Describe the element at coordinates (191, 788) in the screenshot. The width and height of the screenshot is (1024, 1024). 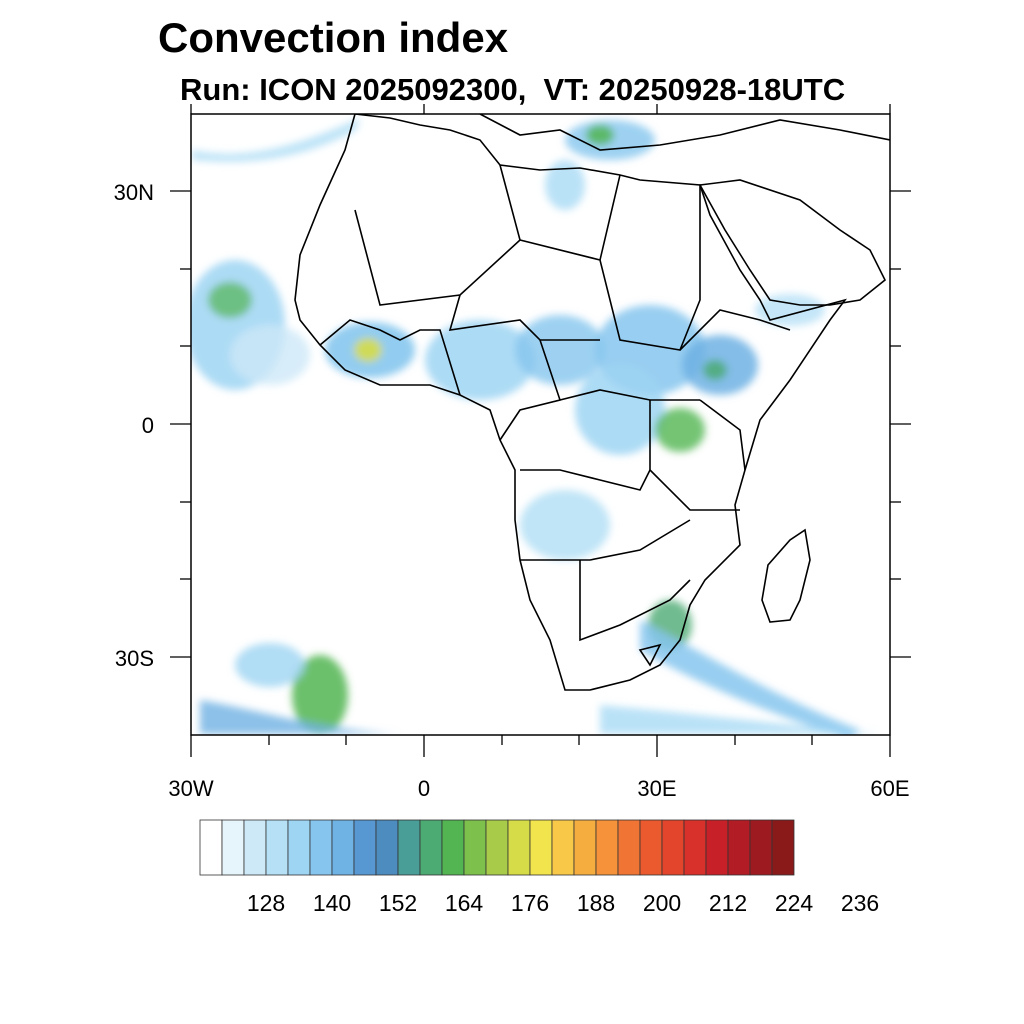
I see `lon-label-30w: 30W` at that location.